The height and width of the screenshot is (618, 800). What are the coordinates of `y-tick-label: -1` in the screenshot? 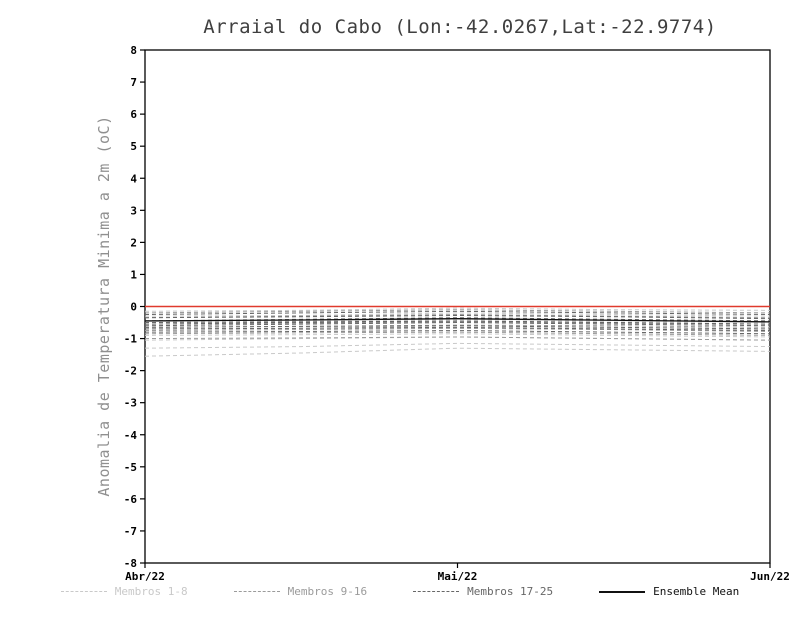 It's located at (131, 339).